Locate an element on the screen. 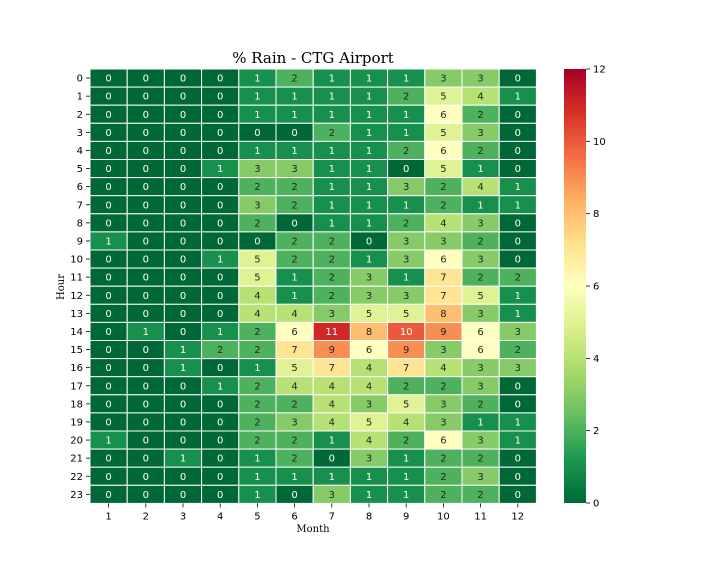 The height and width of the screenshot is (576, 720). cell-value-label: 6 is located at coordinates (443, 151).